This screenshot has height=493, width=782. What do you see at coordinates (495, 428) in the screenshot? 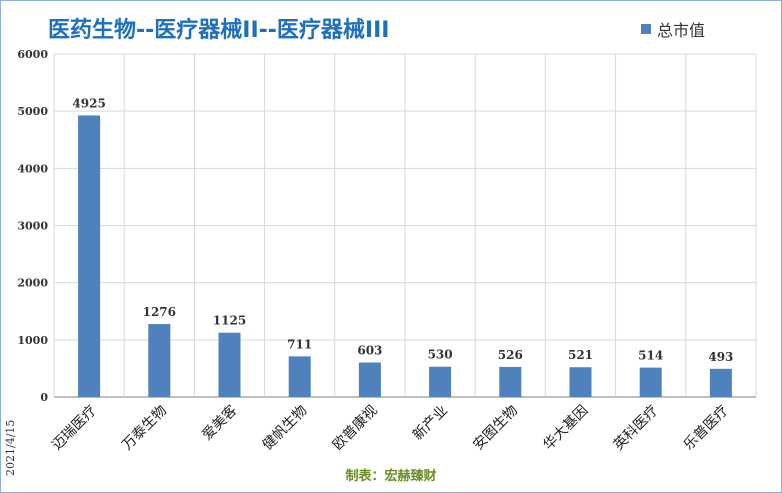
I see `category-label: 安图生物` at bounding box center [495, 428].